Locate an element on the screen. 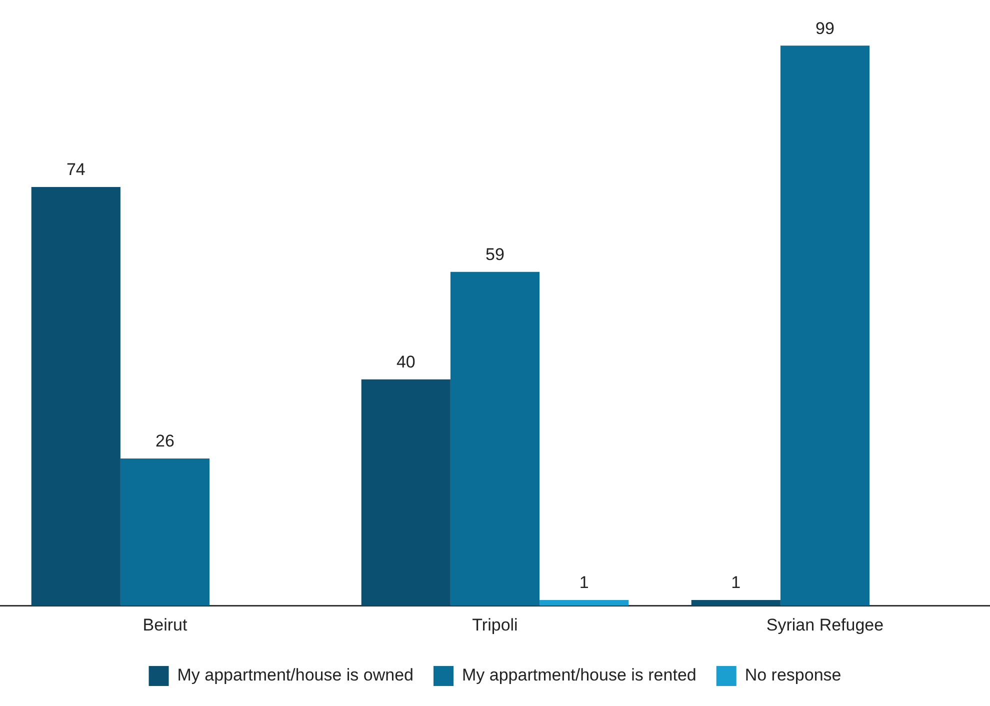 Image resolution: width=990 pixels, height=706 pixels. data-label: 99 is located at coordinates (825, 28).